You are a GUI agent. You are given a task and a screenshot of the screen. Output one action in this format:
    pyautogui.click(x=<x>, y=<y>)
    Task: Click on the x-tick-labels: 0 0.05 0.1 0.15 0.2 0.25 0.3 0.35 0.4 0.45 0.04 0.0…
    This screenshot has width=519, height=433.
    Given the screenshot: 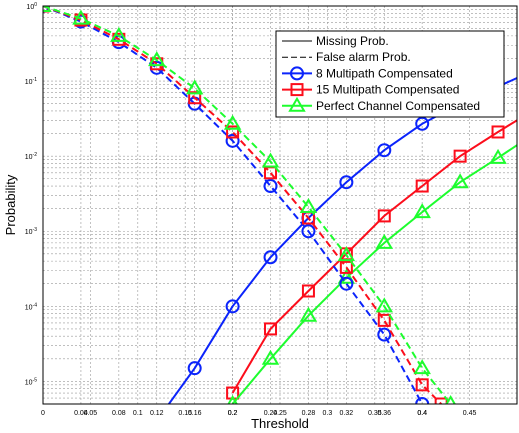 What is the action you would take?
    pyautogui.click(x=258, y=413)
    